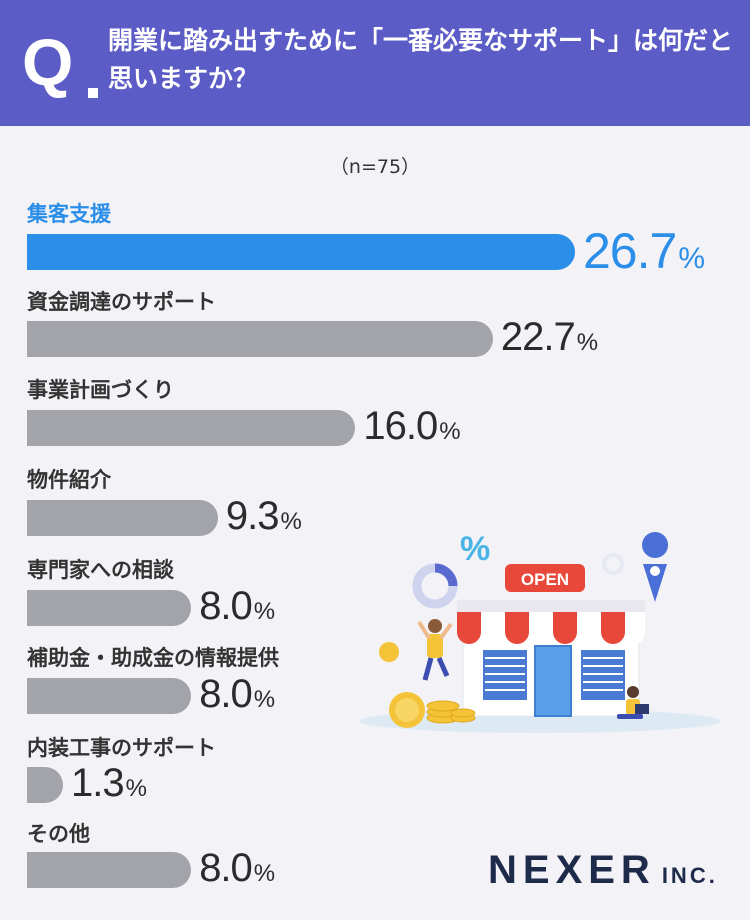 The image size is (750, 920). What do you see at coordinates (93, 93) in the screenshot?
I see `question-dot` at bounding box center [93, 93].